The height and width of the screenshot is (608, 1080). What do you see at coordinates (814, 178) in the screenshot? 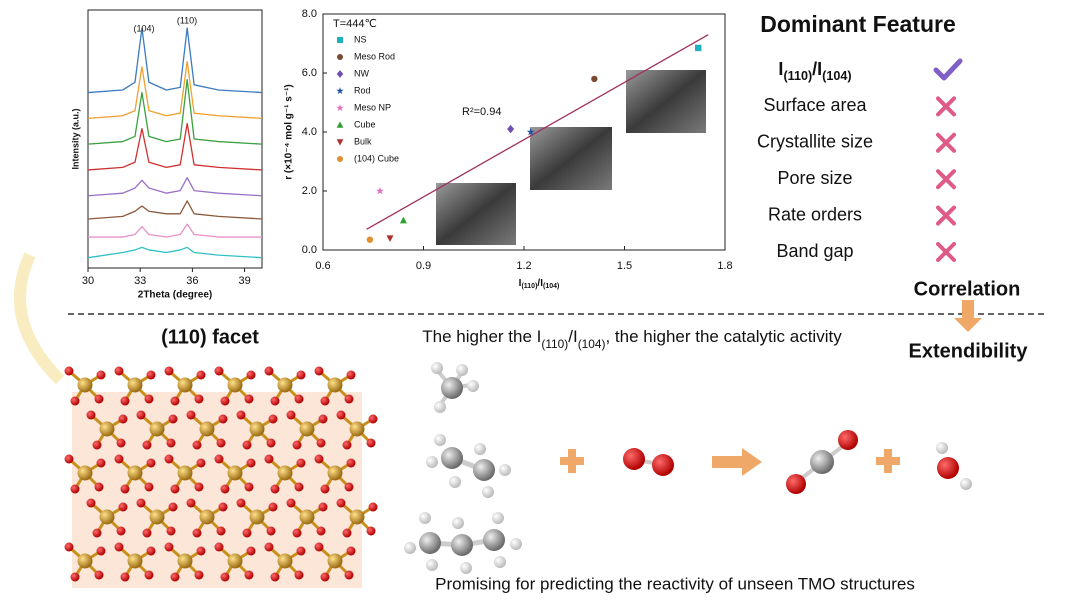
I see `row-label: Pore size` at bounding box center [814, 178].